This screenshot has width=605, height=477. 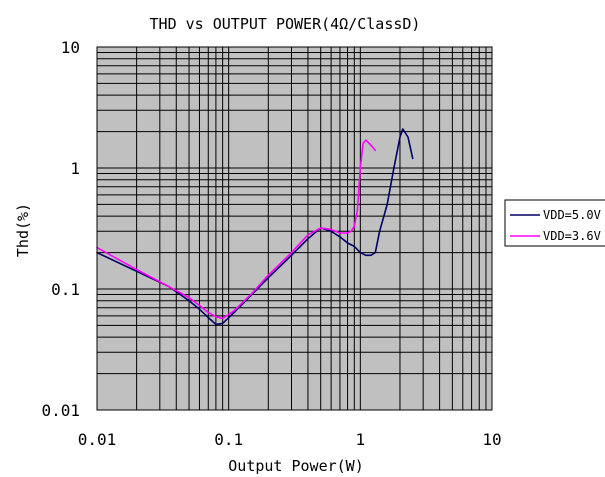 I want to click on y-axis-title: Thd(%), so click(x=23, y=230).